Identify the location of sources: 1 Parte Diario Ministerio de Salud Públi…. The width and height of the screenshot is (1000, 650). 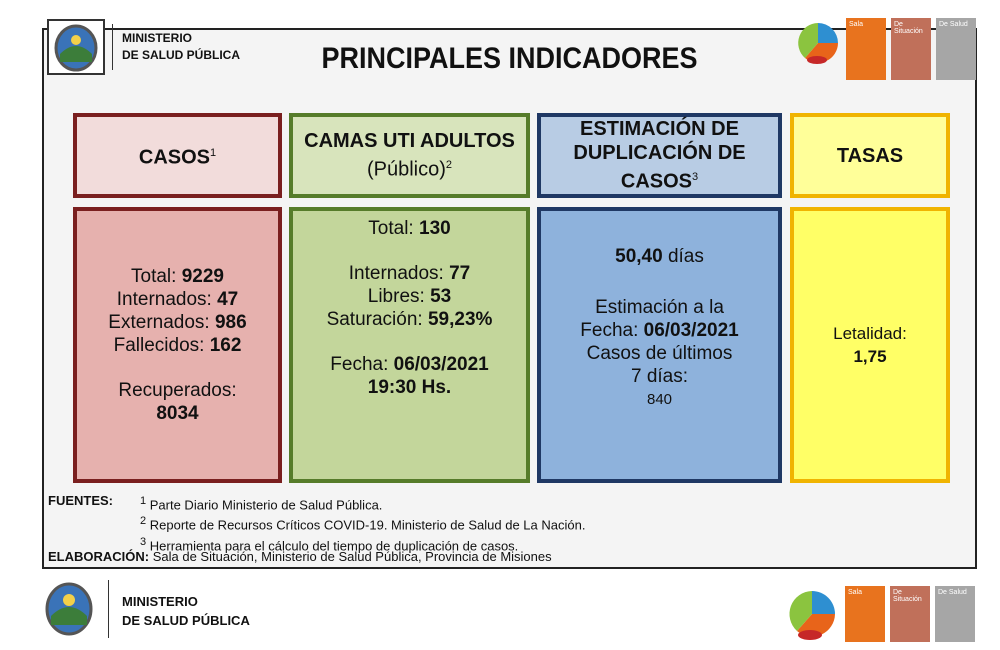
(362, 523).